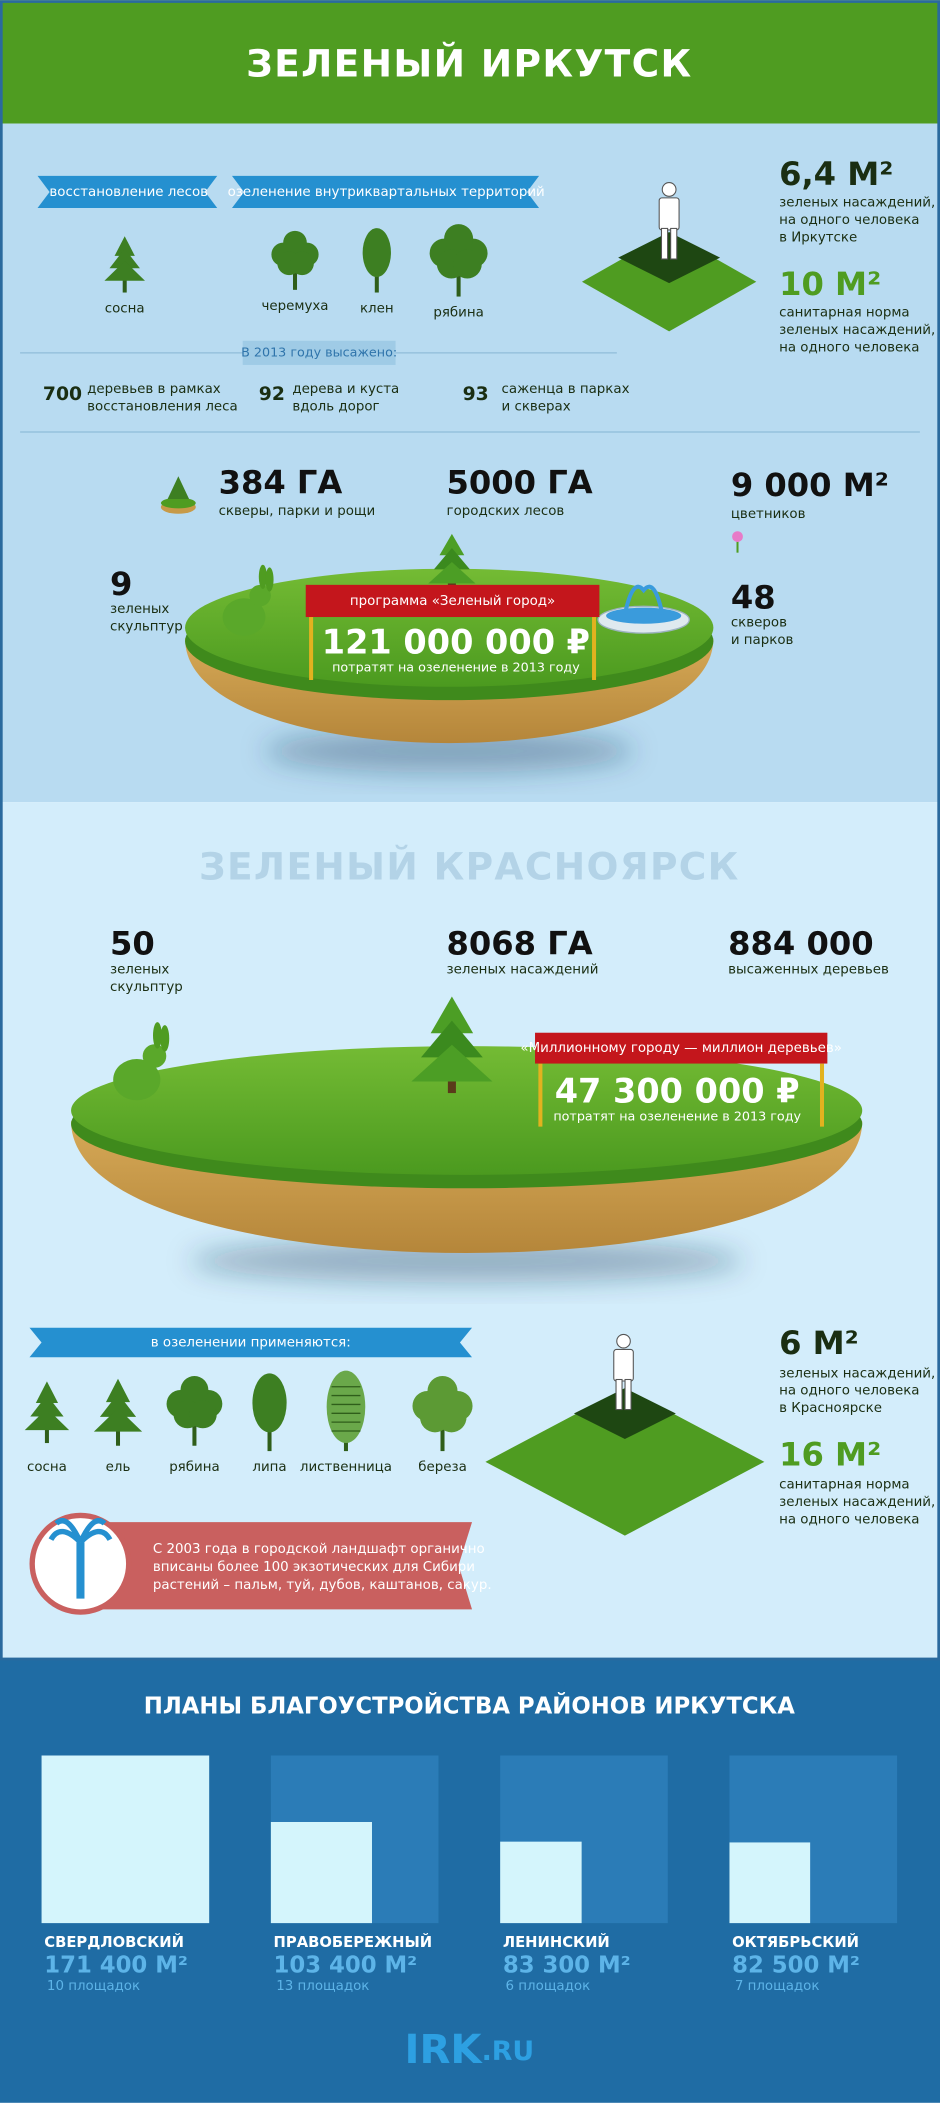 The height and width of the screenshot is (2103, 940). I want to click on planted-text: и скверах, so click(536, 407).